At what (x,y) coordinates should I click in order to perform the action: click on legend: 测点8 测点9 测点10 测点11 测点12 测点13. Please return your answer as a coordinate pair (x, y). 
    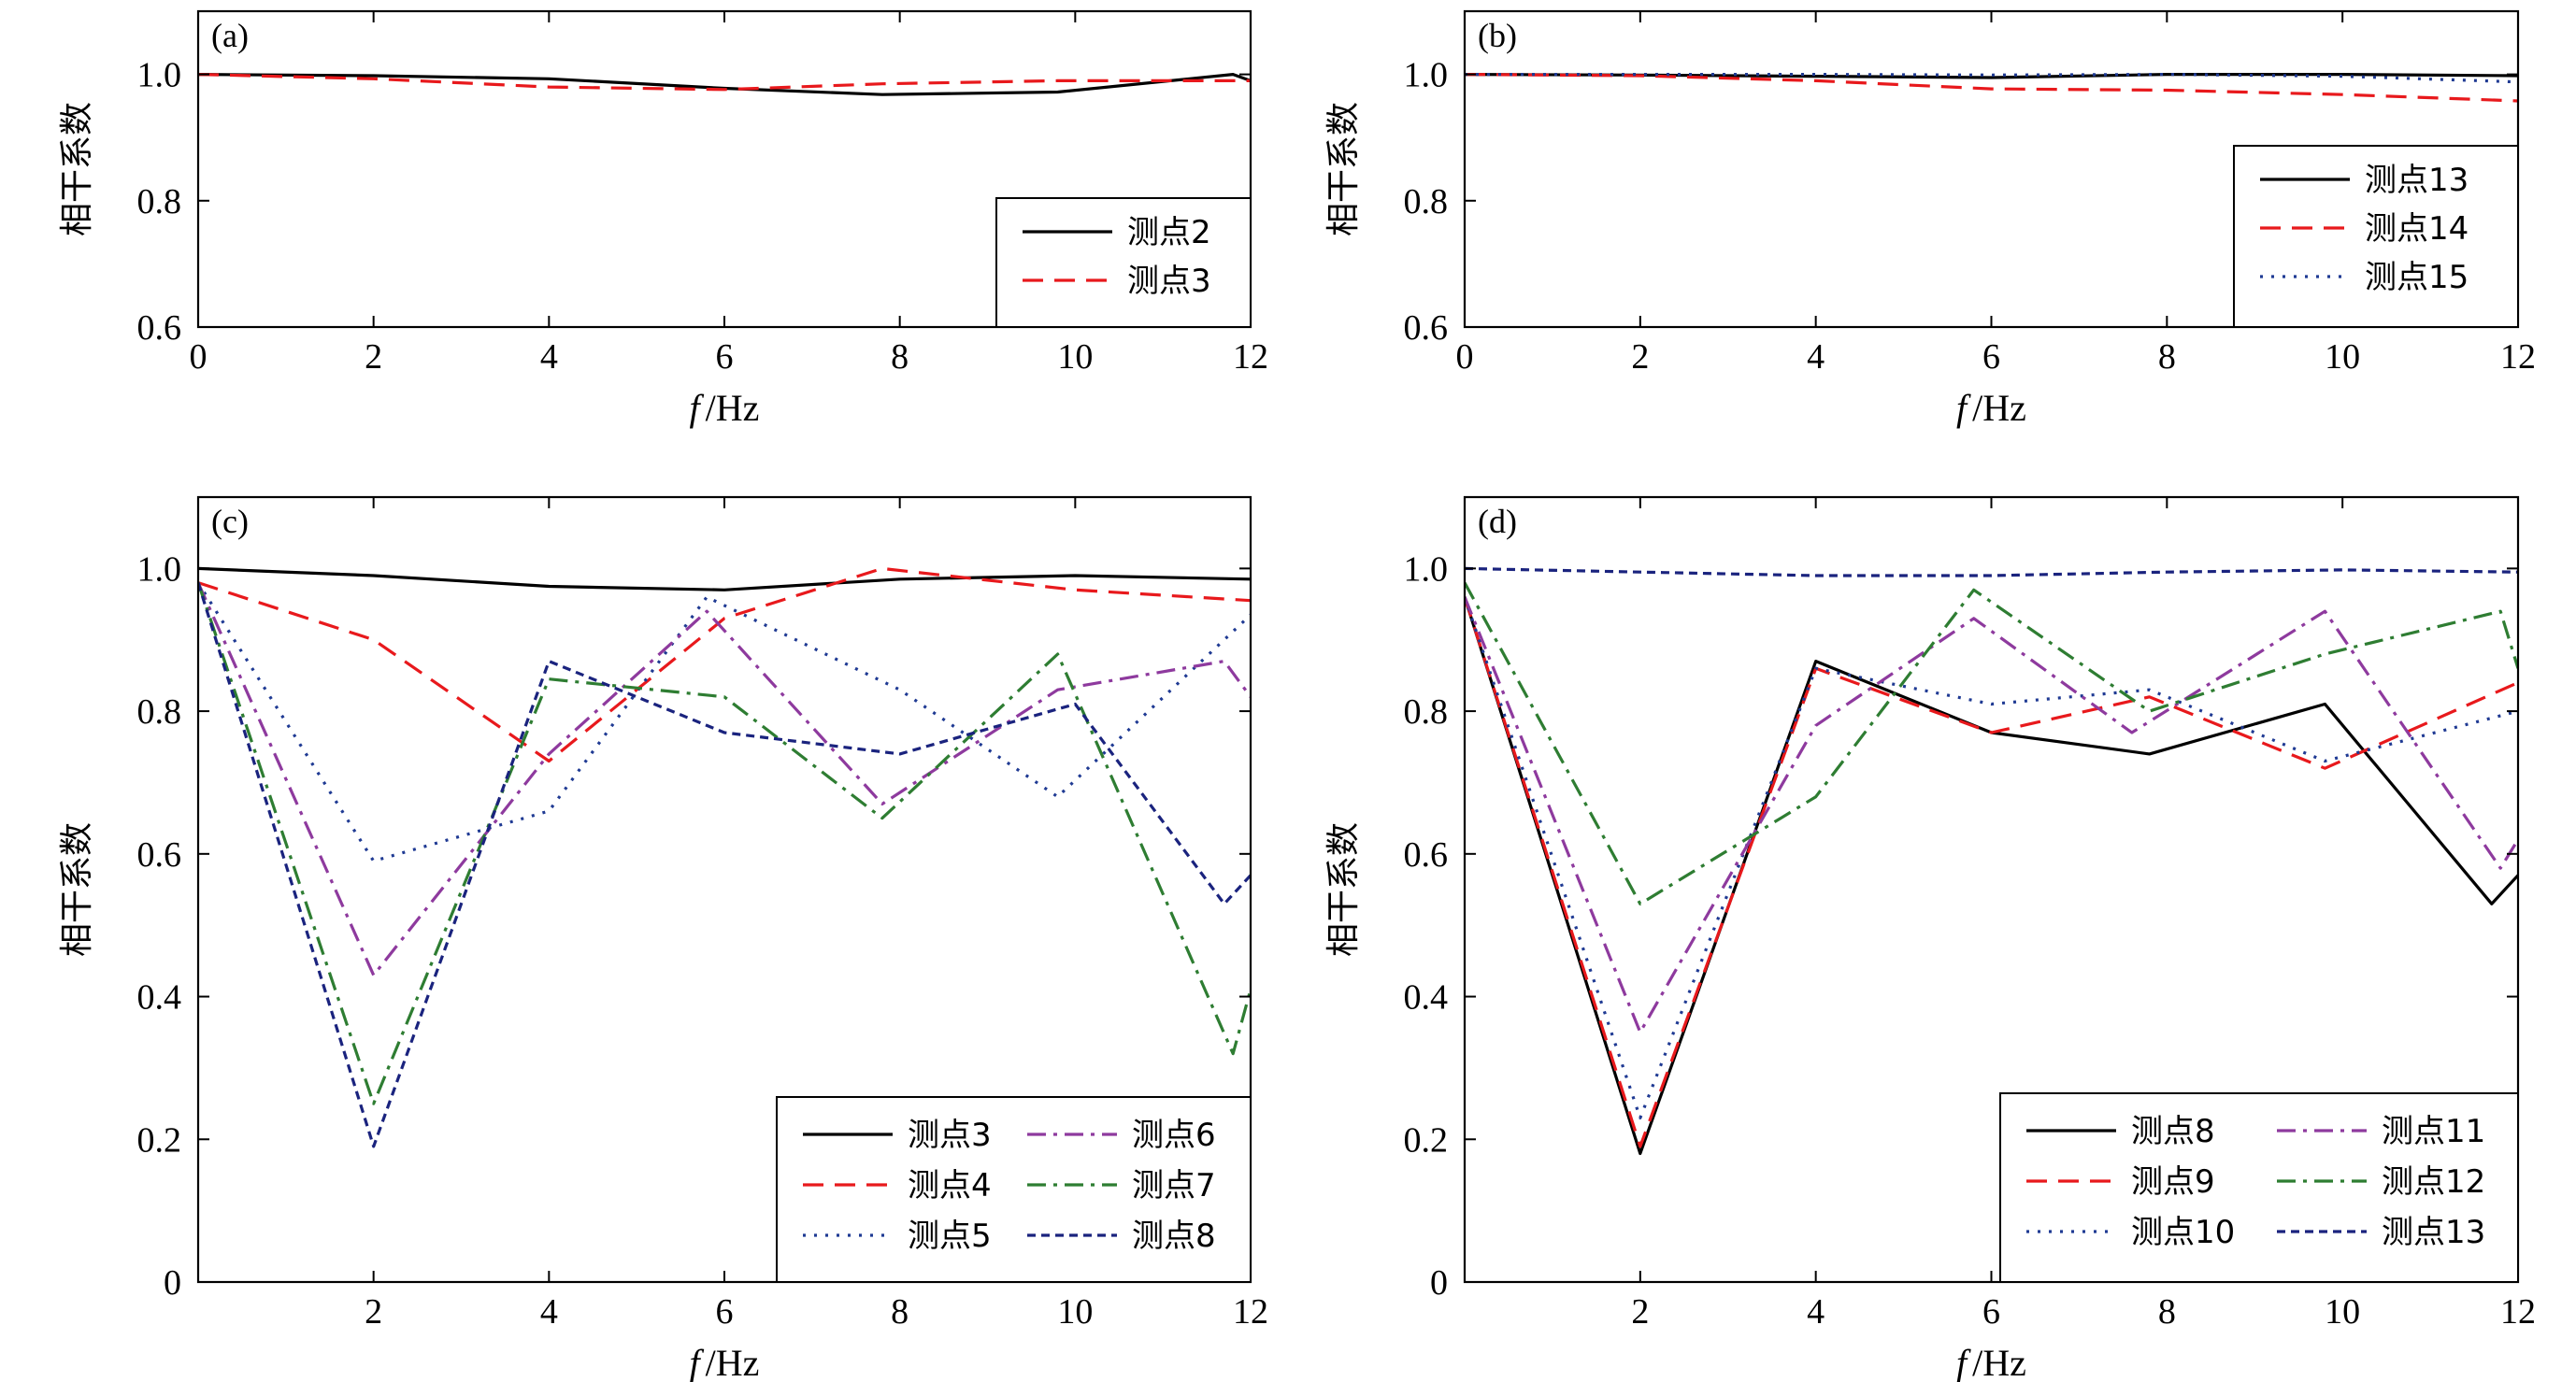
    Looking at the image, I should click on (2259, 1187).